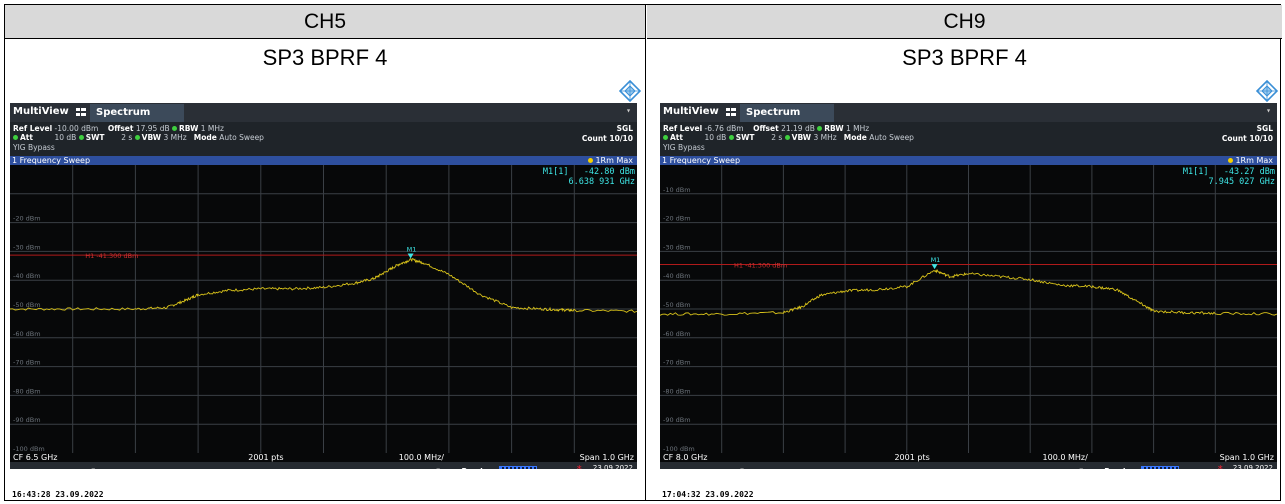 The height and width of the screenshot is (504, 1285). I want to click on marker-readout: M1[1] -42.80 dBm 6.638 931 GHz, so click(589, 177).